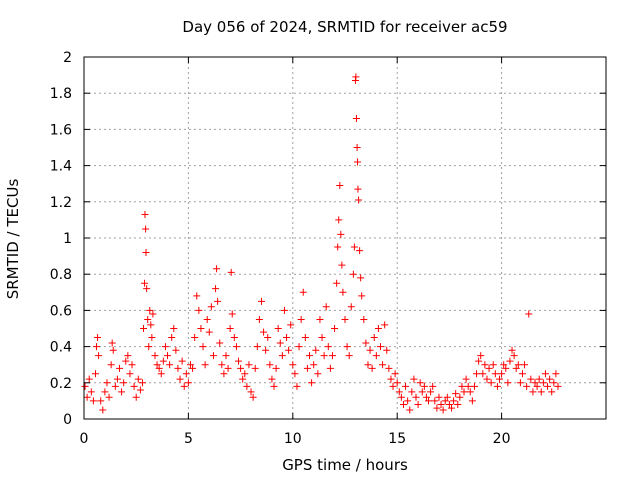 This screenshot has height=480, width=640. I want to click on y-tick-label: 0.8, so click(61, 275).